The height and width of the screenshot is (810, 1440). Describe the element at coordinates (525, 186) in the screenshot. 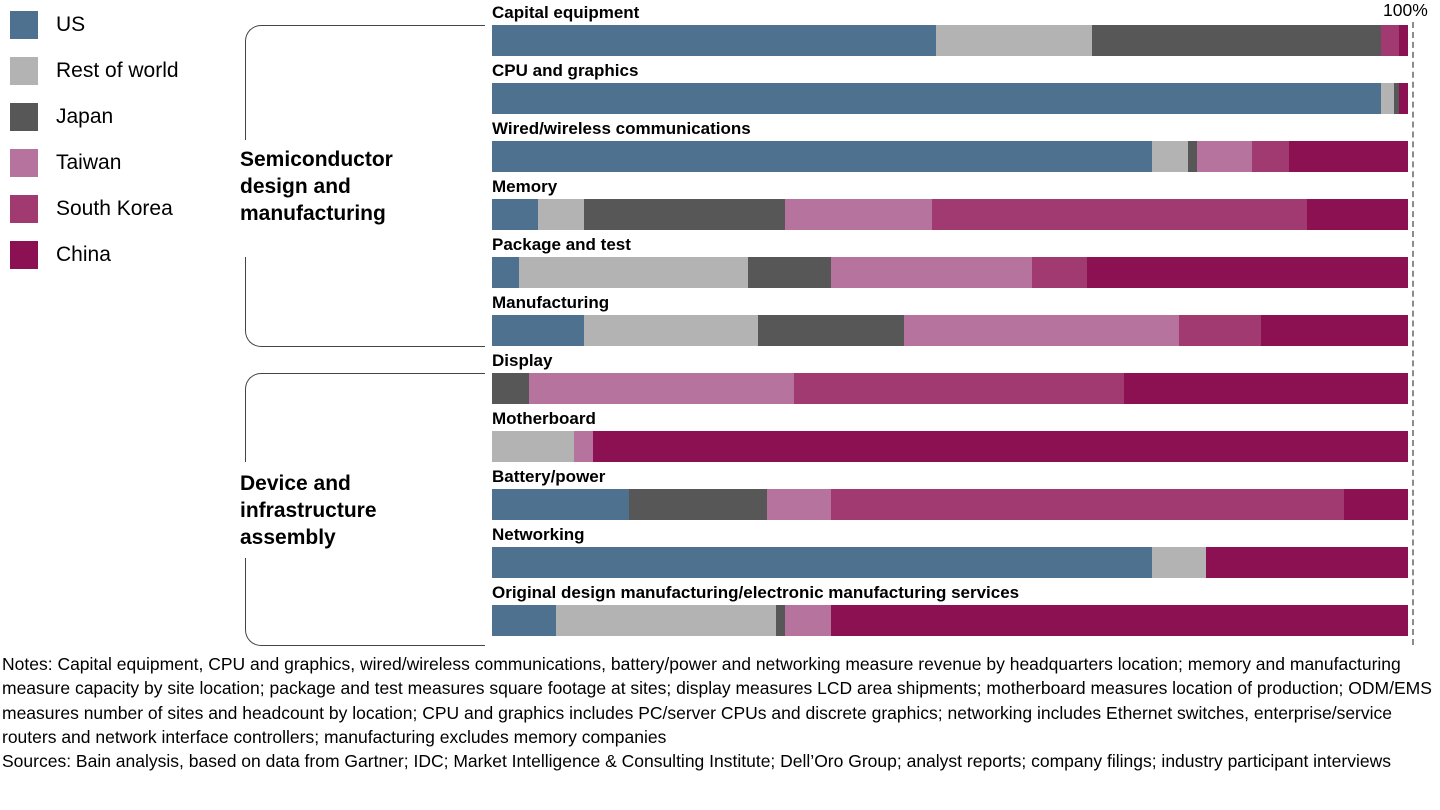

I see `bar-category-label: Memory` at that location.